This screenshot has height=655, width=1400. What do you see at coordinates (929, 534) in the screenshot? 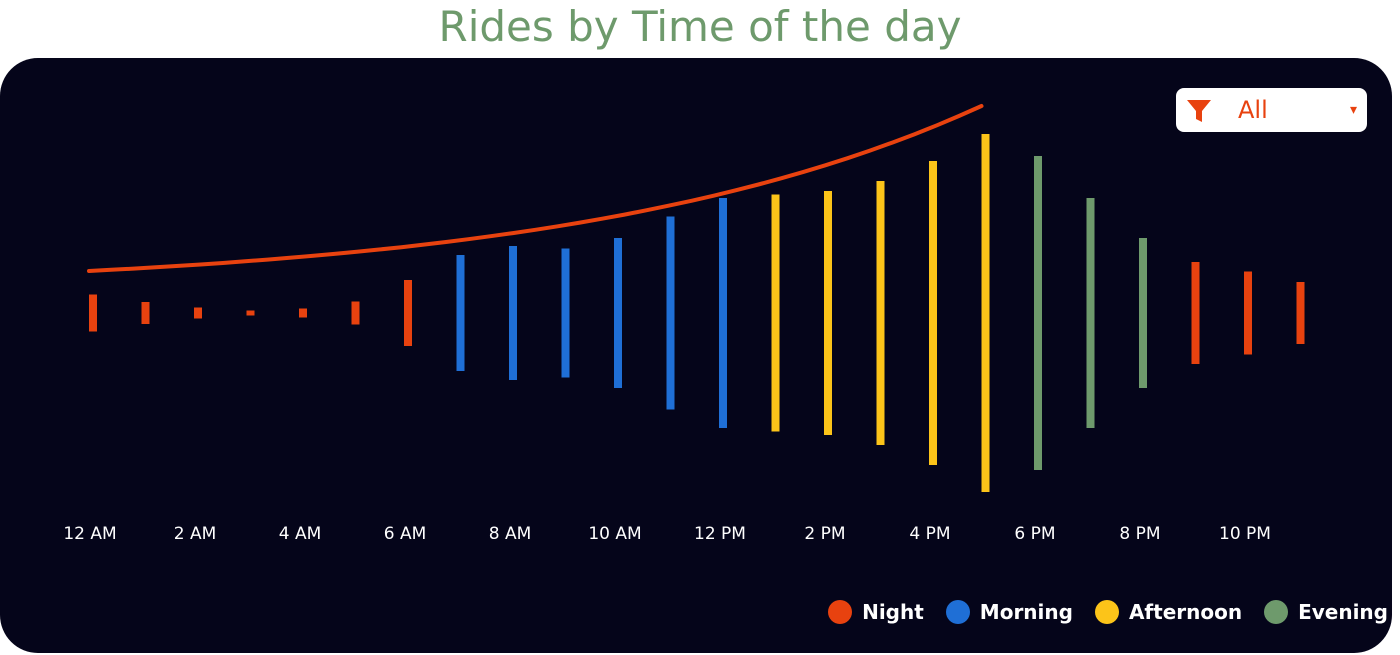
I see `x-tick-label: 4 PM` at bounding box center [929, 534].